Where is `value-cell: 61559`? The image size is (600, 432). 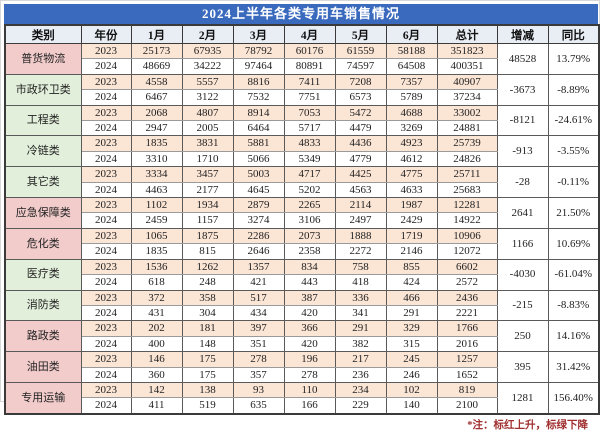
value-cell: 61559 is located at coordinates (360, 51).